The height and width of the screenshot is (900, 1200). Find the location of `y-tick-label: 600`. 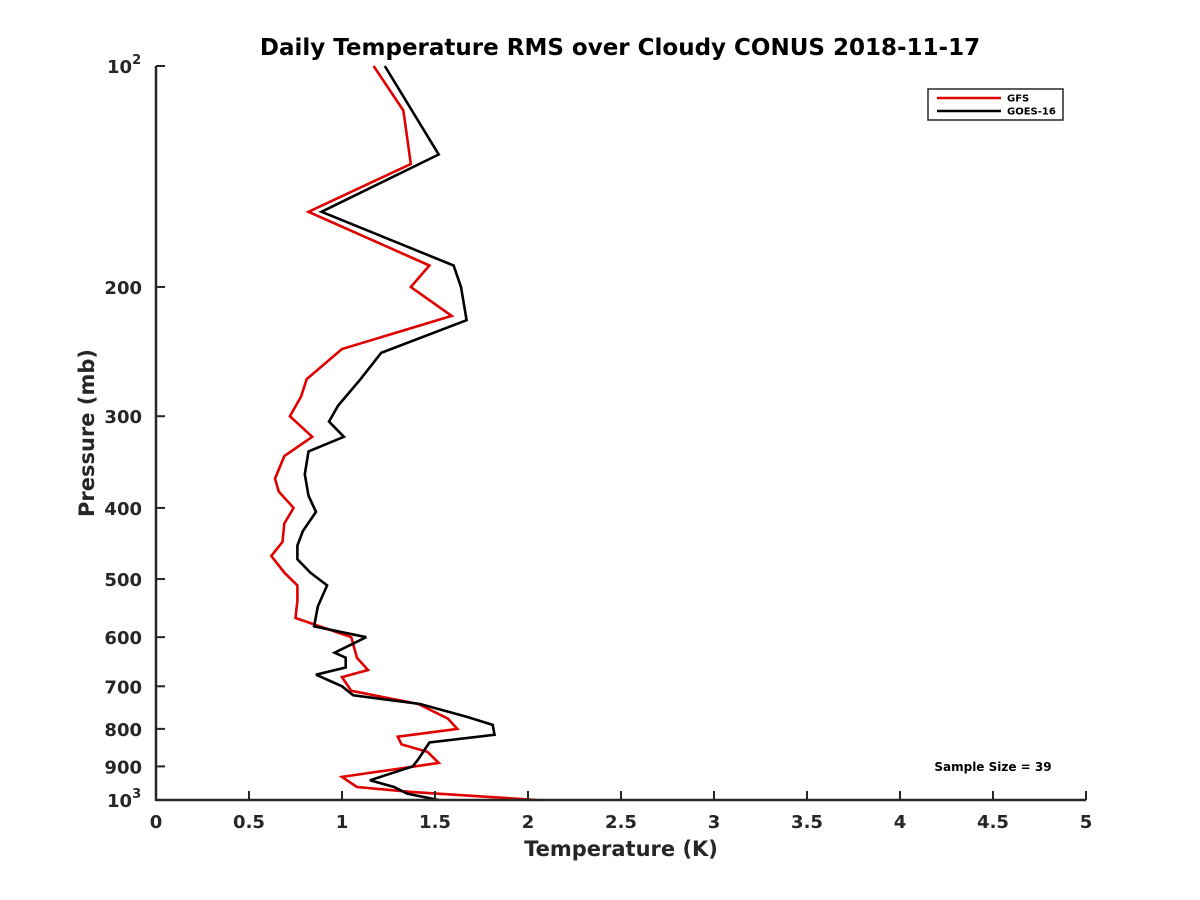

y-tick-label: 600 is located at coordinates (123, 638).